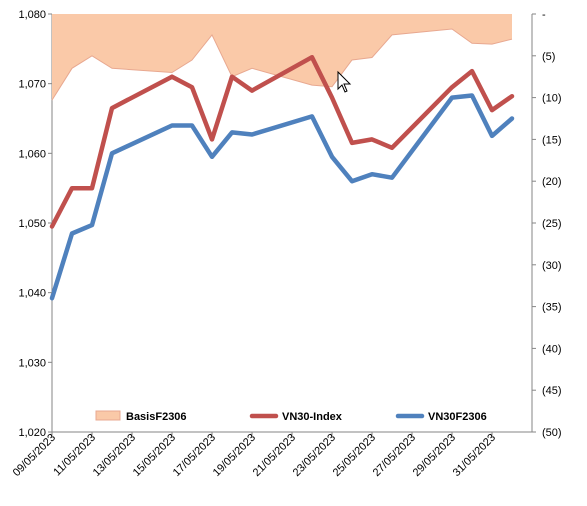 This screenshot has width=587, height=506. Describe the element at coordinates (552, 182) in the screenshot. I see `right-tick-label: (20)` at that location.